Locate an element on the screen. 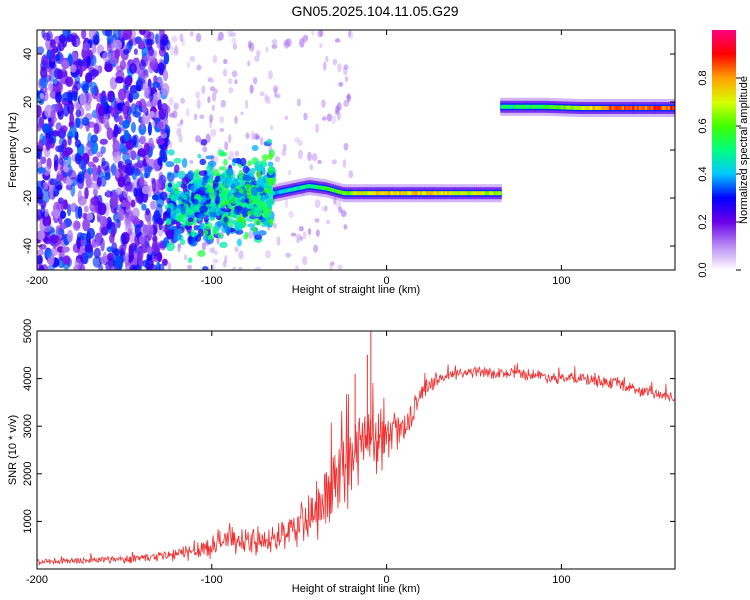  heatmap-y-tick-label: 0 is located at coordinates (28, 150).